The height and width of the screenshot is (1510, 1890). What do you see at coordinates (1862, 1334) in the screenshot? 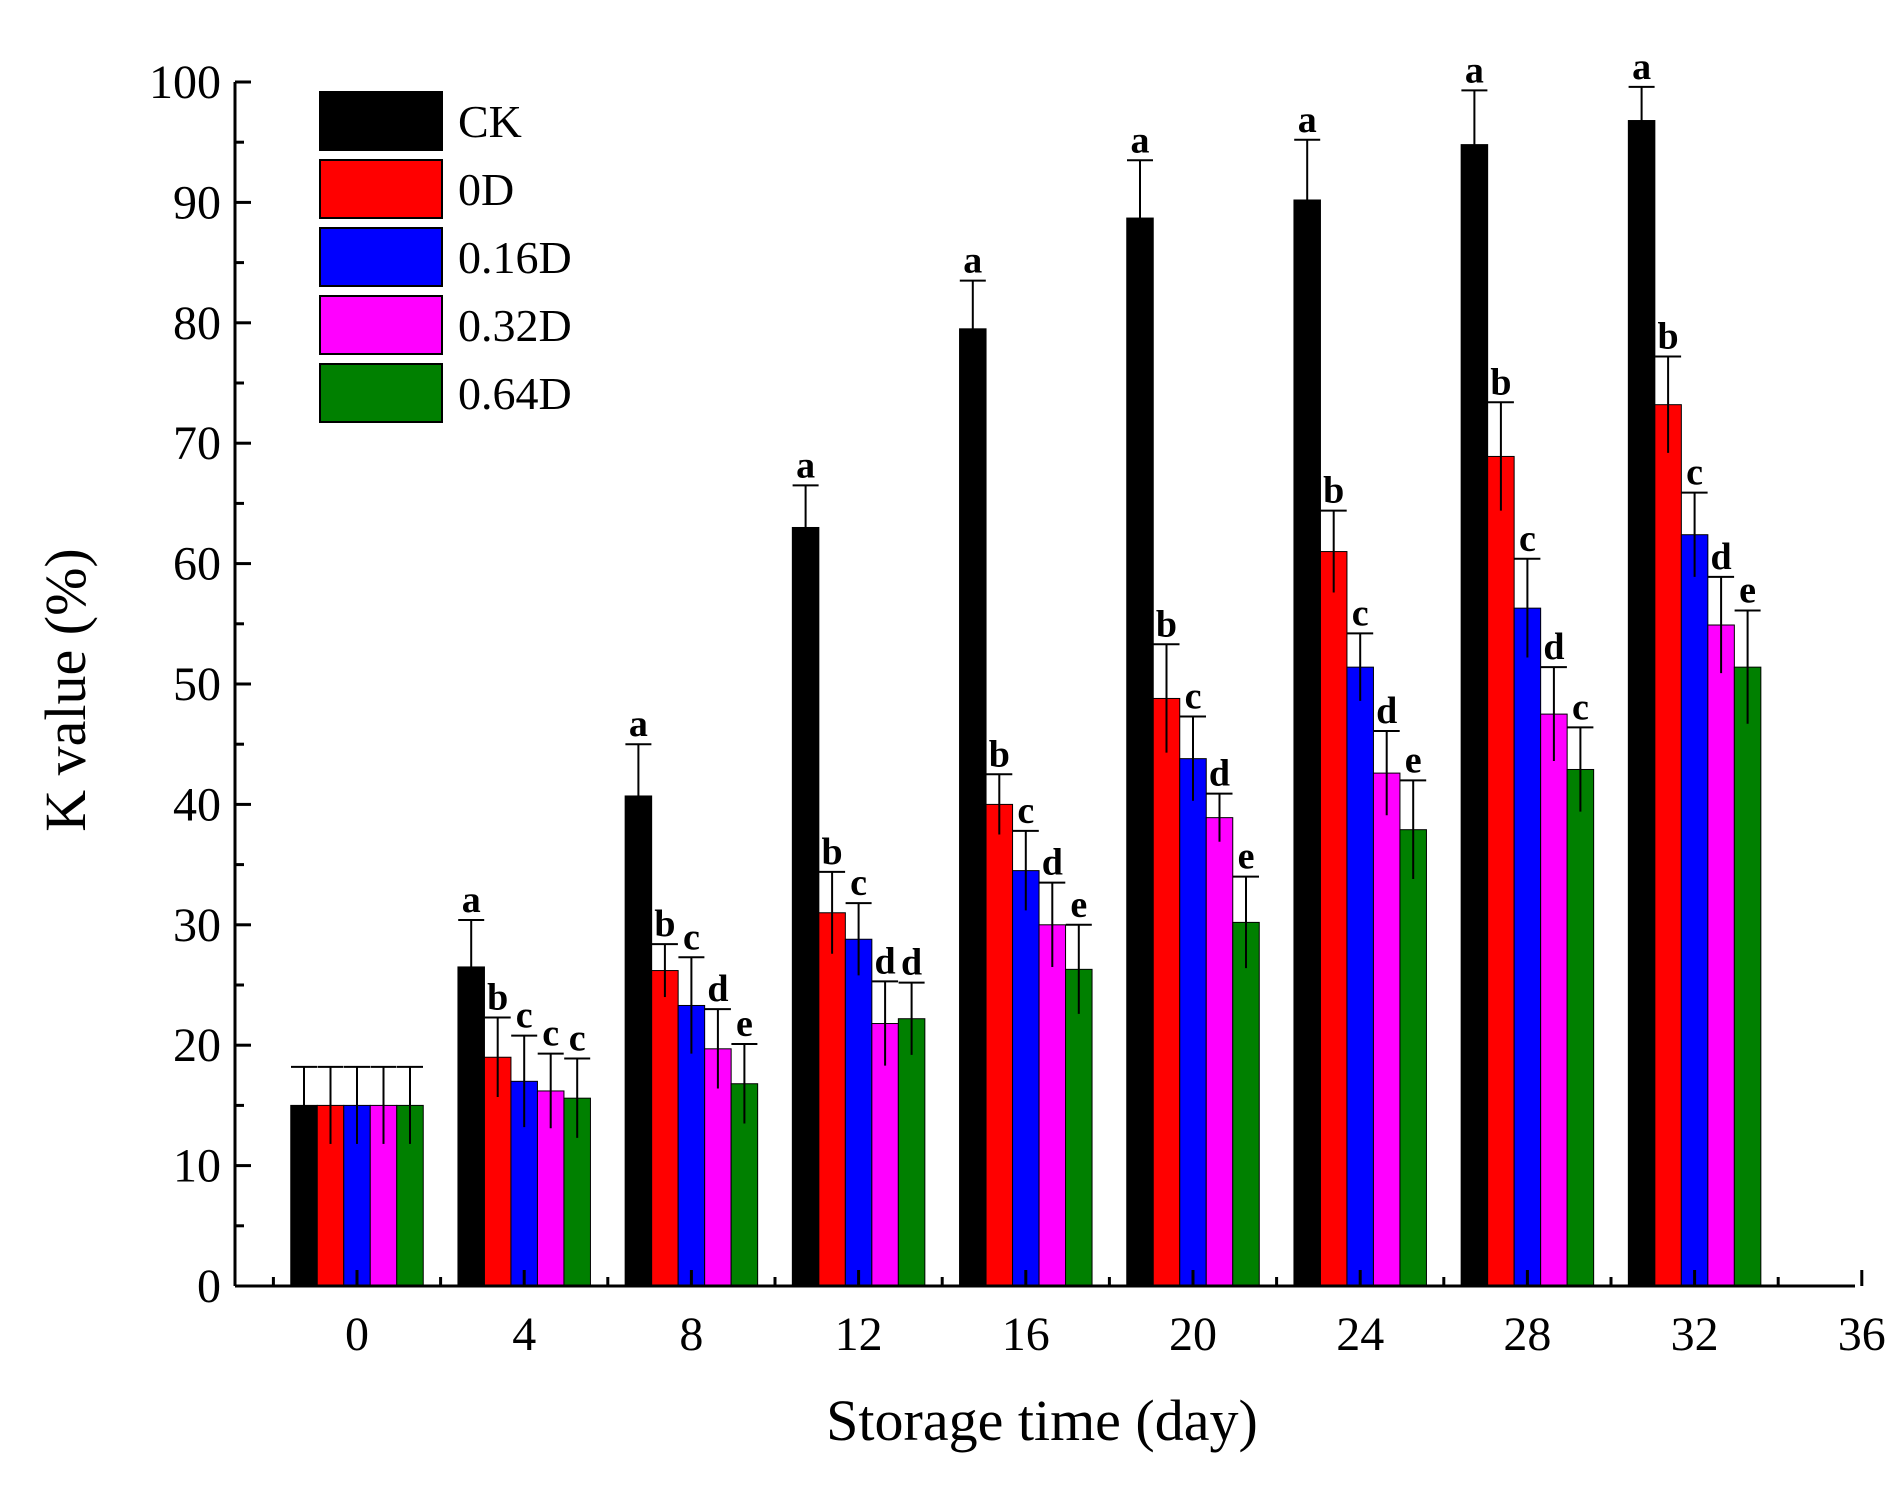
I see `x-tick-label-36: 36` at bounding box center [1862, 1334].